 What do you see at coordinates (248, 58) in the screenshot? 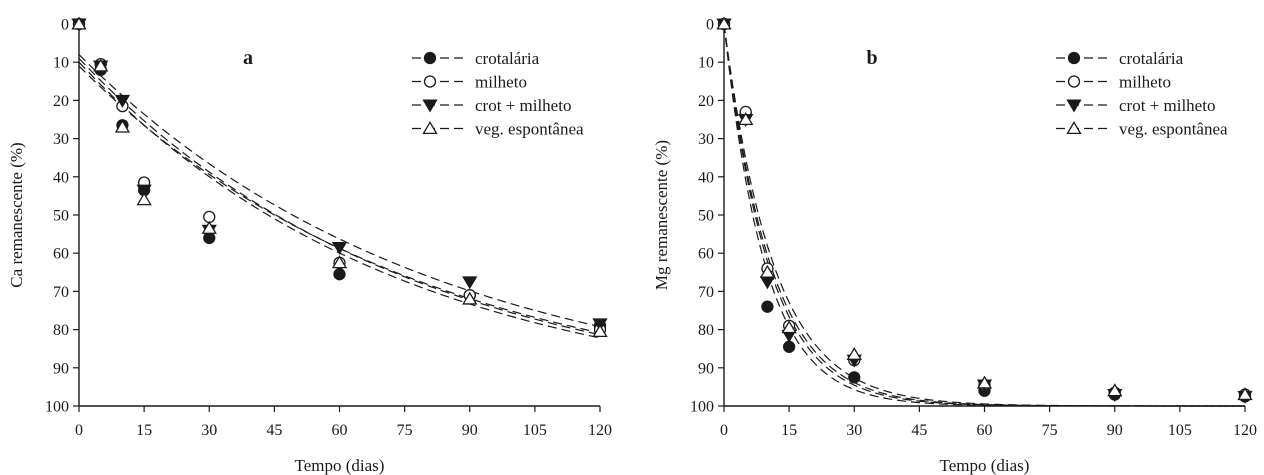
I see `panel-letter: a` at bounding box center [248, 58].